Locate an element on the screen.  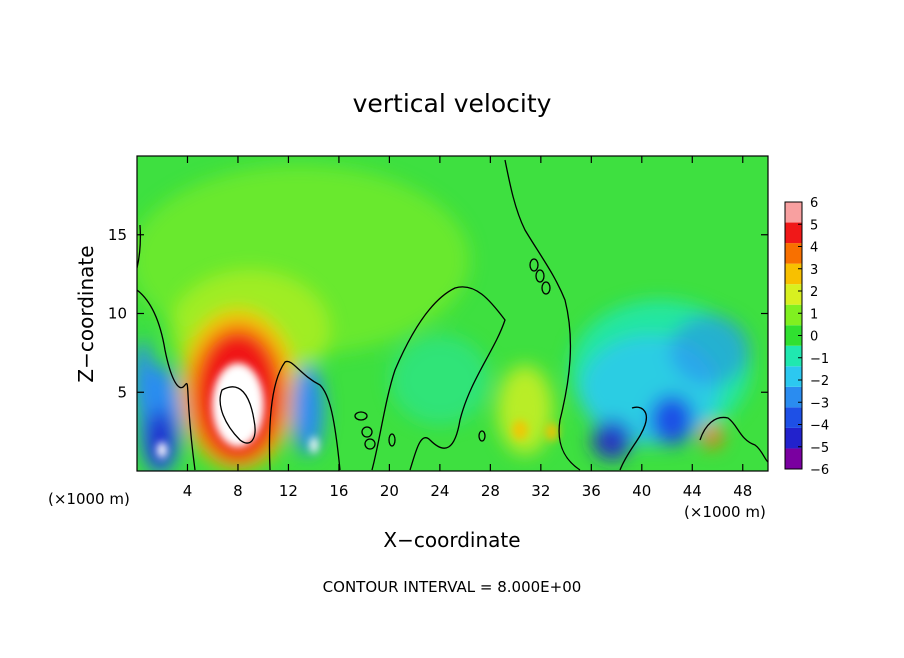
x-tick-label: 12 is located at coordinates (288, 491).